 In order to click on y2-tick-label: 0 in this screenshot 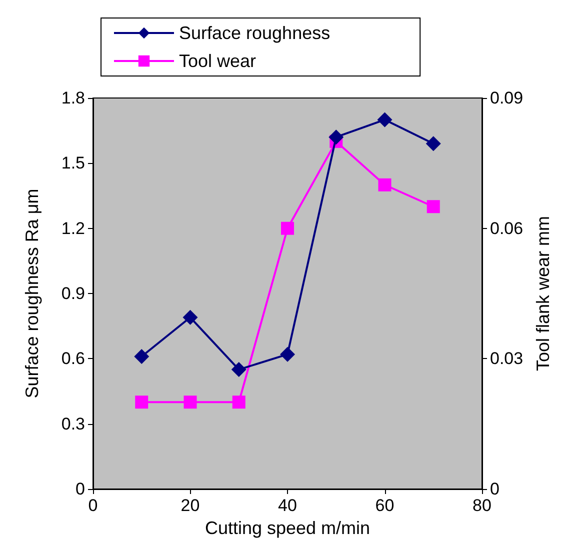, I will do `click(495, 489)`.